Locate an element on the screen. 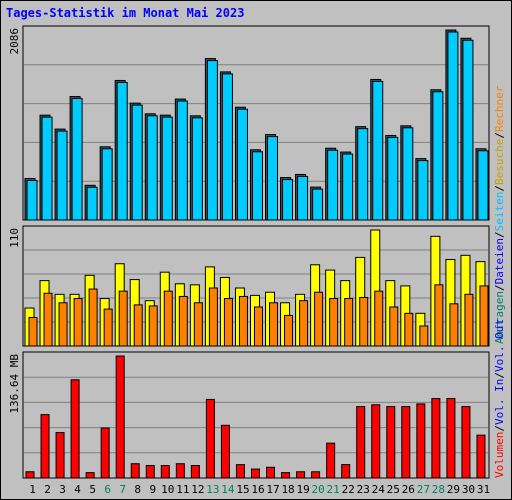 The image size is (512, 500). legend-bottom: Volumen/Vol. In/Vol. Out is located at coordinates (499, 398).